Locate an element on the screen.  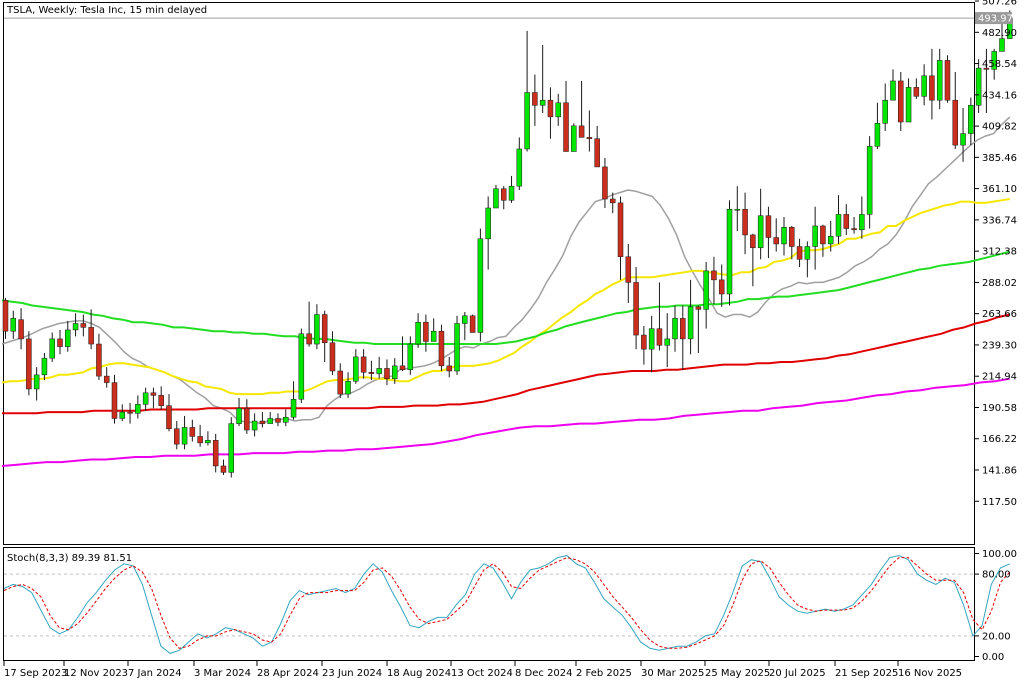
price-tick-label: 166.22 is located at coordinates (999, 439).